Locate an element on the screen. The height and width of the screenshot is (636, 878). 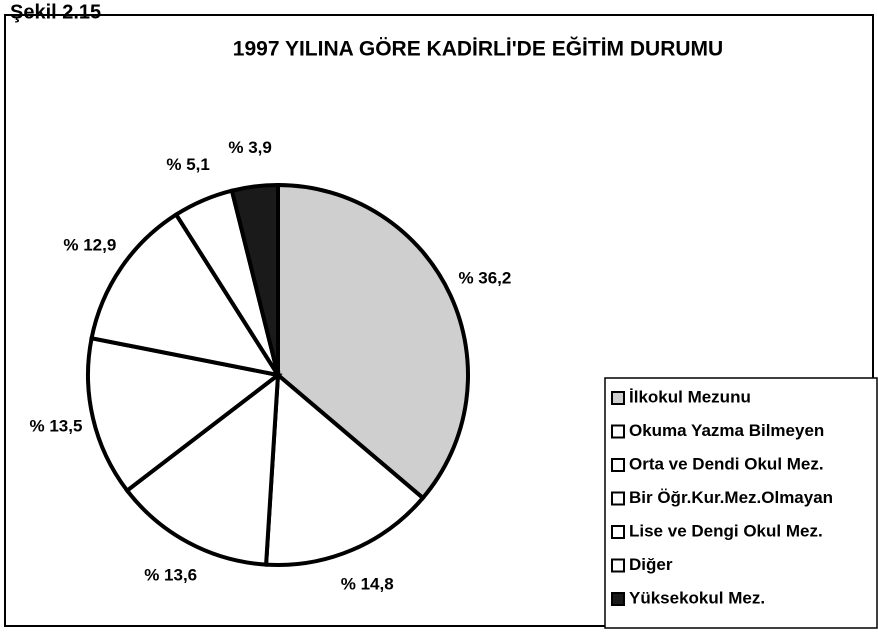
data-label: % 13,5 is located at coordinates (56, 425).